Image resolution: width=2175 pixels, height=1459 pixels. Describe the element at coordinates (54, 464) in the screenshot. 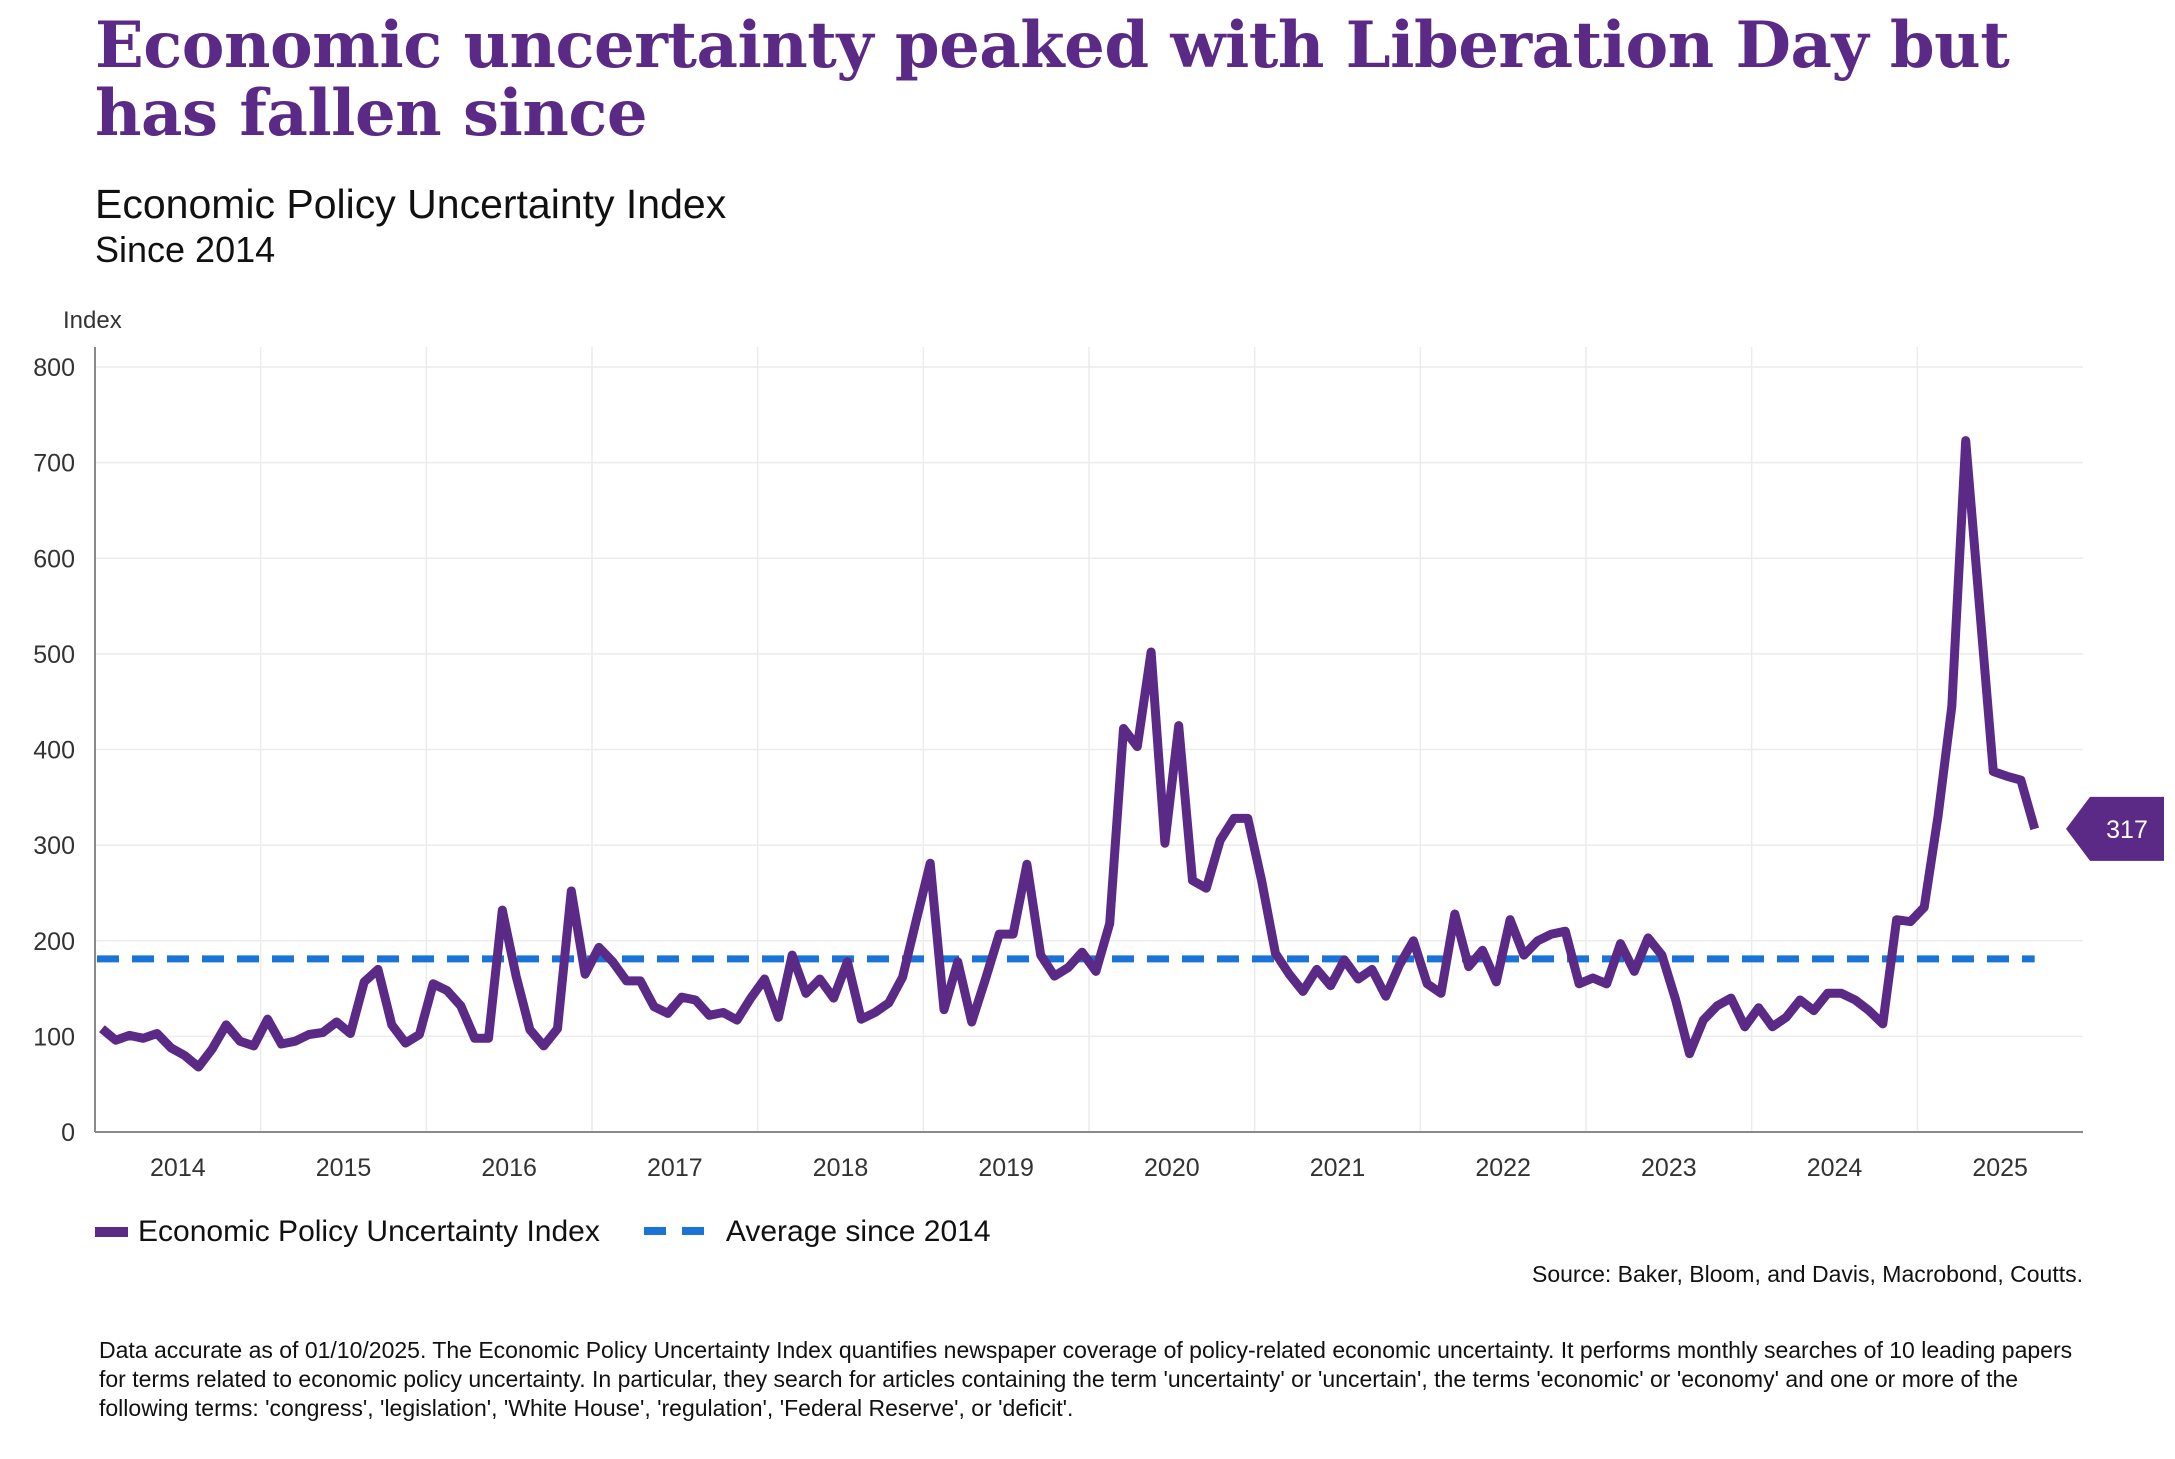

I see `y-tick-label: 700` at that location.